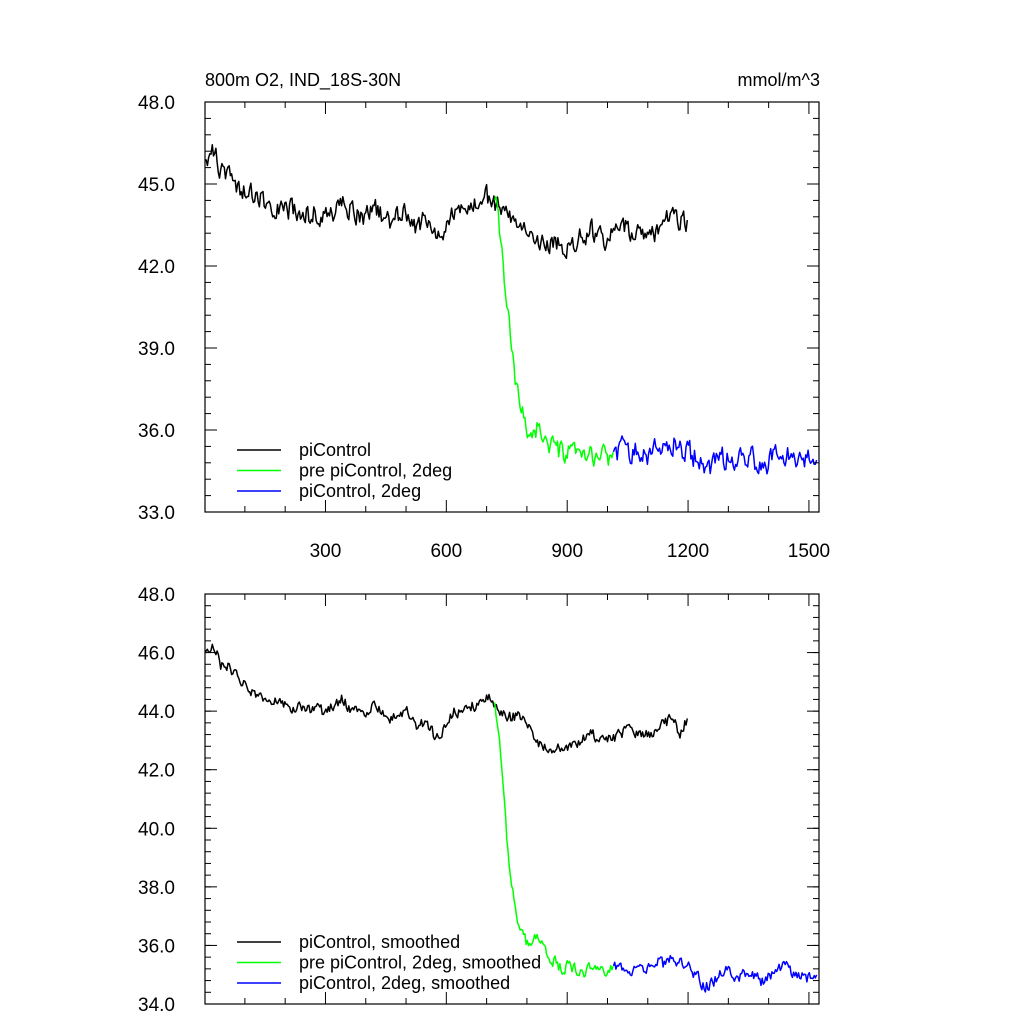 The height and width of the screenshot is (1024, 1024). Describe the element at coordinates (156, 946) in the screenshot. I see `bottom-y-tick-label: 36.0` at that location.